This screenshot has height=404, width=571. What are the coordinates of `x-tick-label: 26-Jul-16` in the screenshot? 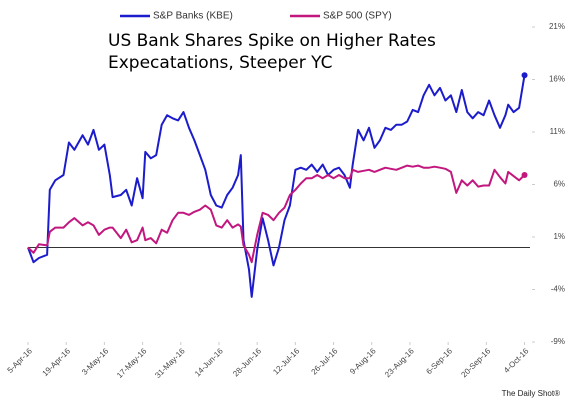 It's located at (325, 361).